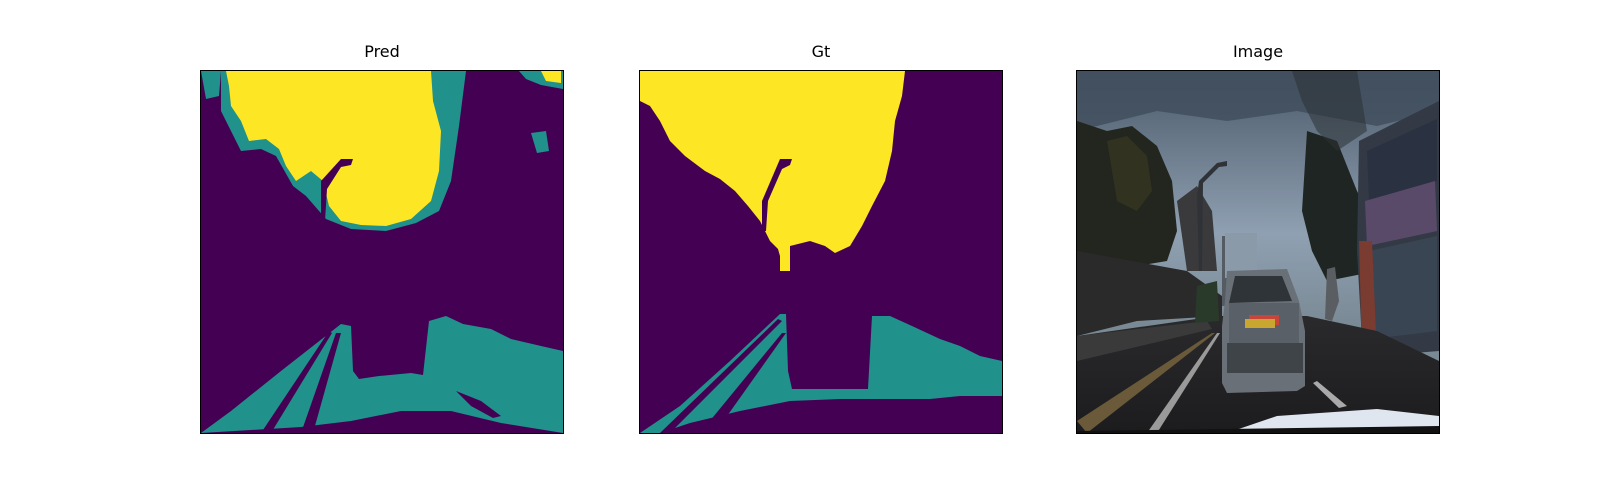  Describe the element at coordinates (821, 51) in the screenshot. I see `gt-title: Gt` at that location.